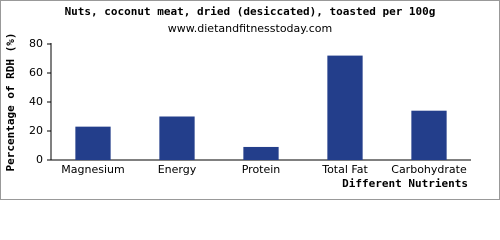  Describe the element at coordinates (344, 169) in the screenshot. I see `x-tick-label: Total Fat` at that location.